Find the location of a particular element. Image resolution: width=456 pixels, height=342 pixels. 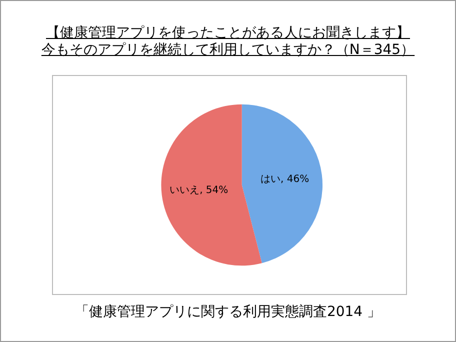

text: 「健康管理アプリに関する利用実態調査2014 」 is located at coordinates (228, 312).